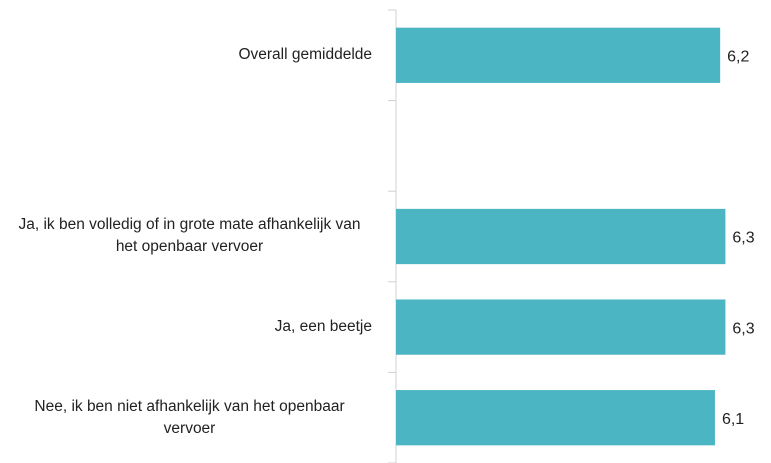 The width and height of the screenshot is (771, 463). What do you see at coordinates (733, 419) in the screenshot?
I see `value-label: 6,1` at bounding box center [733, 419].